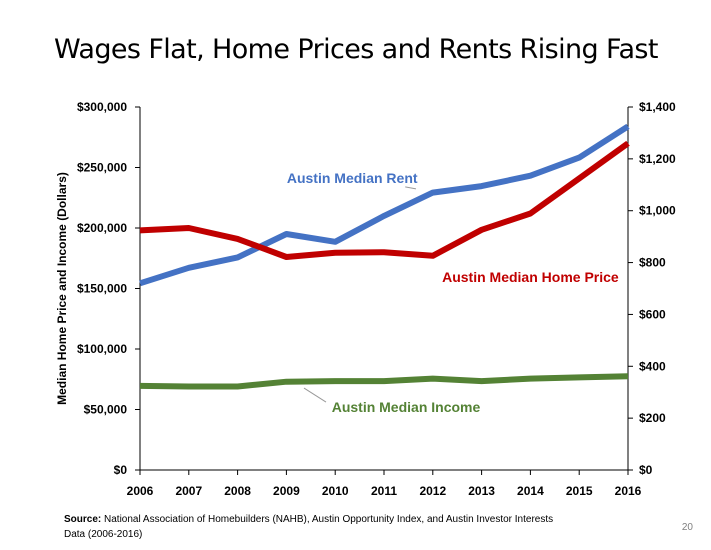 The image size is (711, 550). What do you see at coordinates (652, 366) in the screenshot?
I see `y-tick-label-right: $400` at bounding box center [652, 366].